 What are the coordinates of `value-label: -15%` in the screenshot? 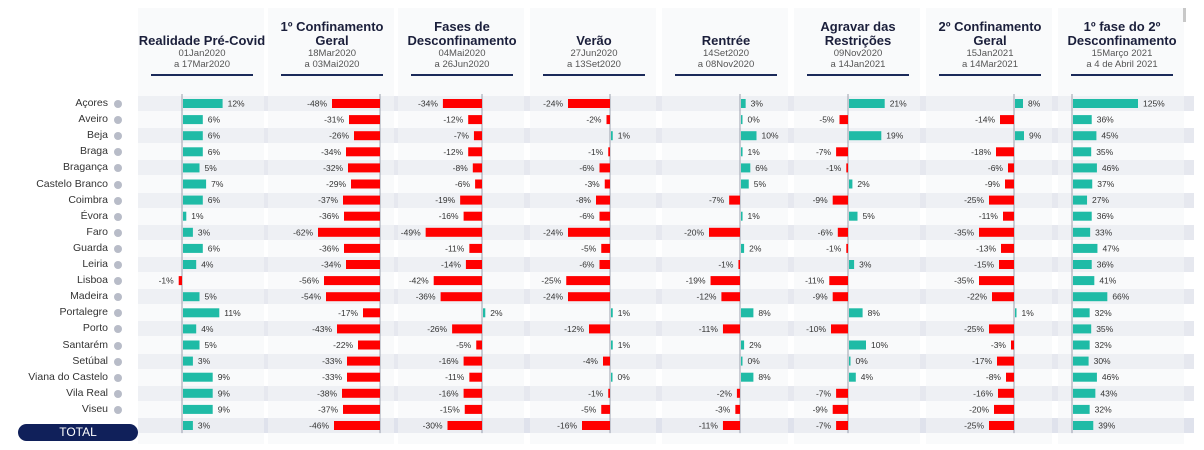 It's located at (984, 265).